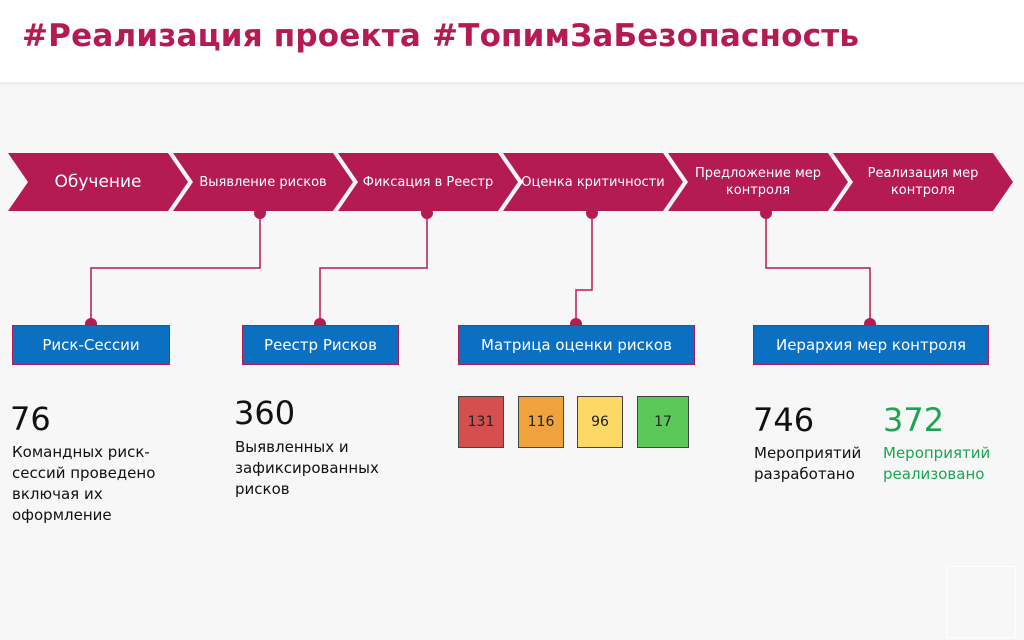  What do you see at coordinates (541, 422) in the screenshot?
I see `matrix-cell-high: 116` at bounding box center [541, 422].